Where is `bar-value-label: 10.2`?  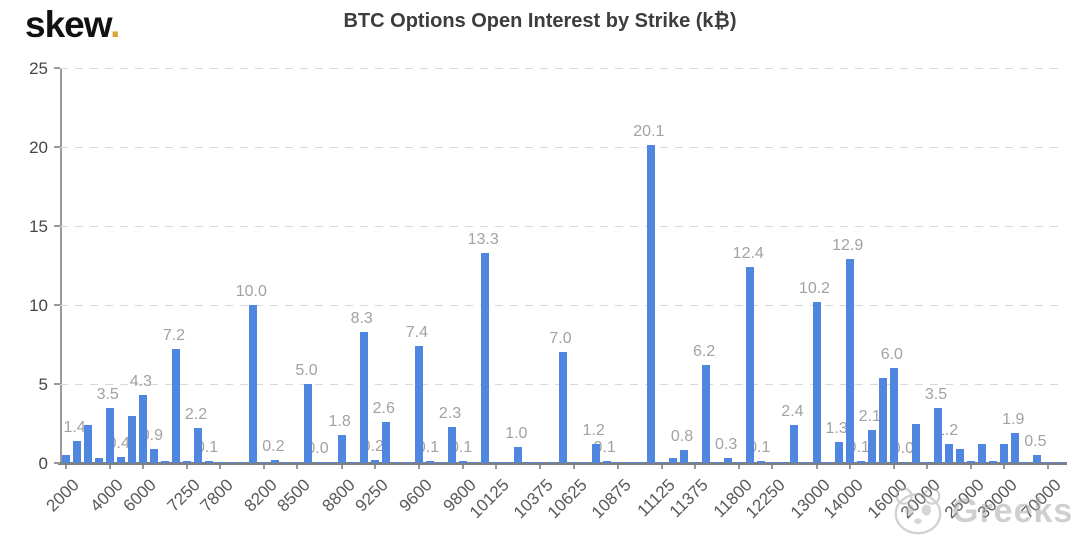 bar-value-label: 10.2 is located at coordinates (814, 288).